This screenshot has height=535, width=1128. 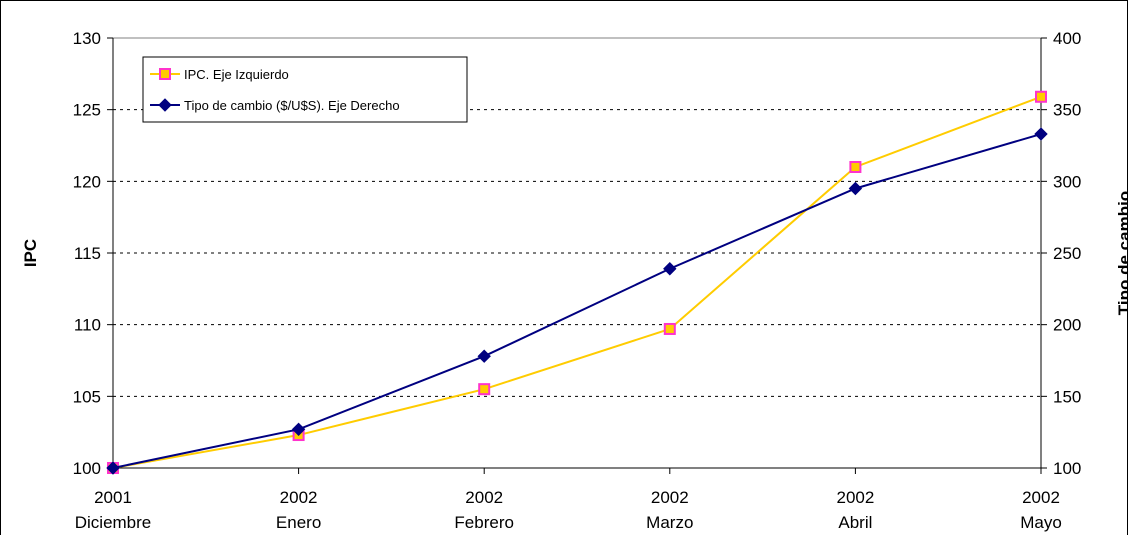 I want to click on left-tick-label: 110, so click(x=87, y=325).